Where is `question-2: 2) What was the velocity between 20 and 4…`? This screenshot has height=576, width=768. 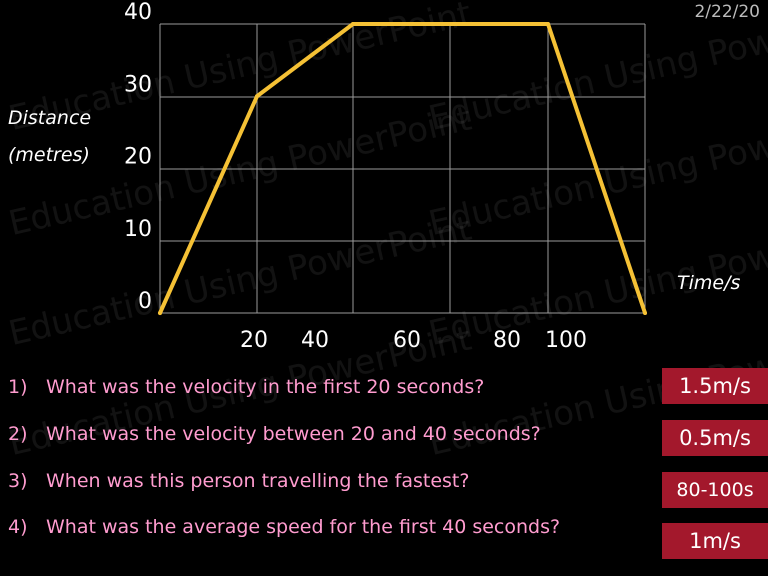 question-2: 2) What was the velocity between 20 and 4… is located at coordinates (274, 434).